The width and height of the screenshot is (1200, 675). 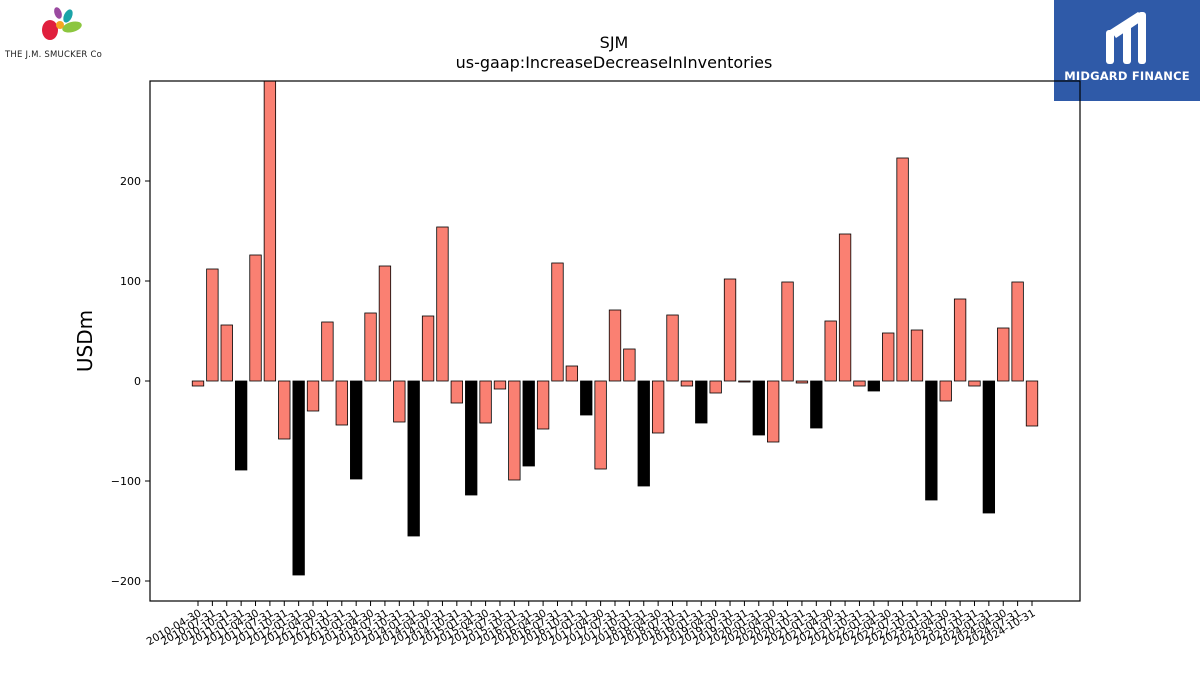 What do you see at coordinates (62, 23) in the screenshot?
I see `fruit-logo-icon` at bounding box center [62, 23].